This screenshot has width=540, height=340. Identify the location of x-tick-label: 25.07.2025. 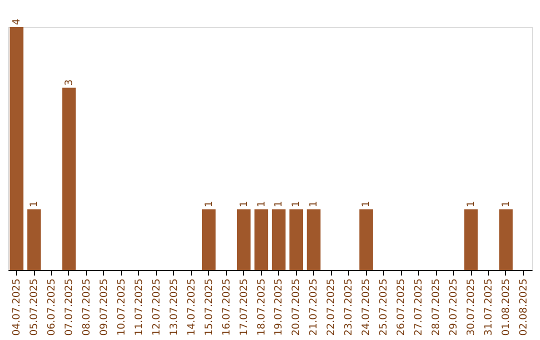
(384, 307).